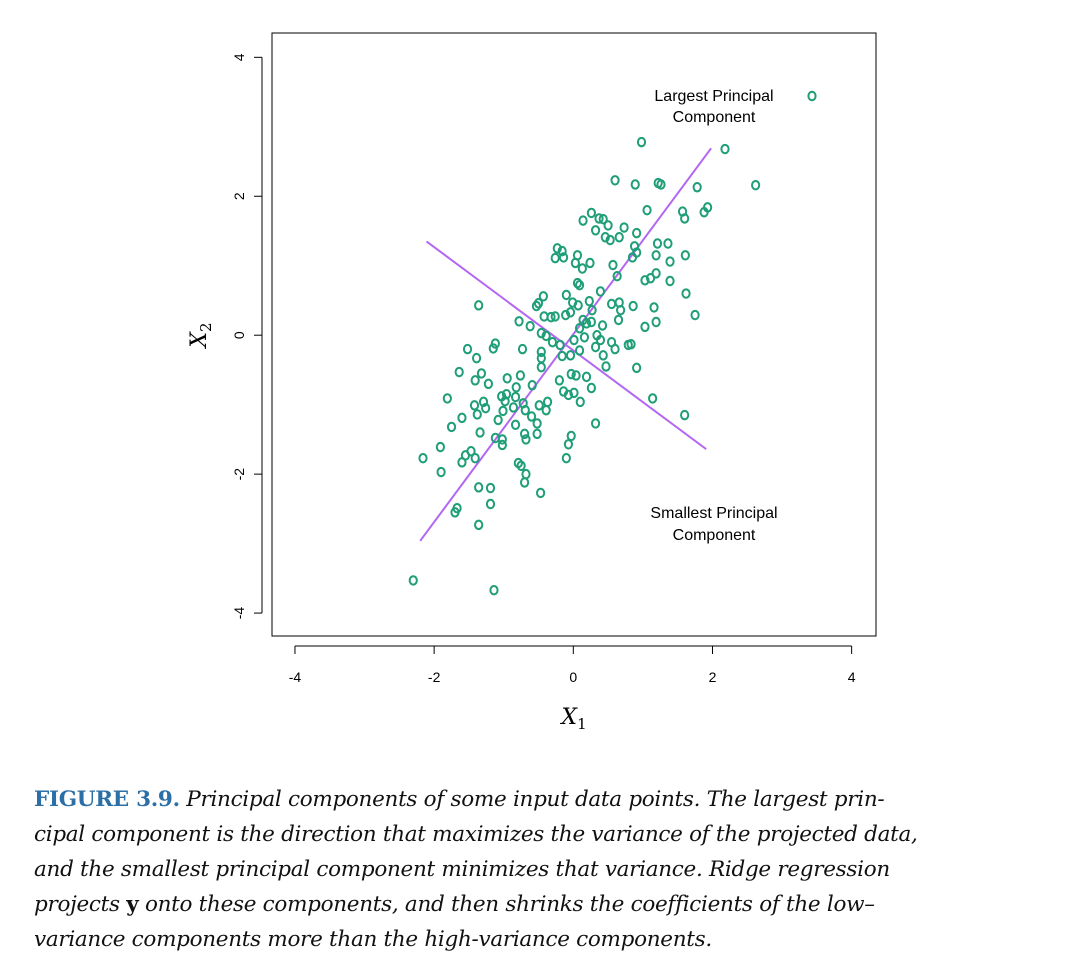 The height and width of the screenshot is (972, 1084). What do you see at coordinates (714, 535) in the screenshot?
I see `annotation-line2: Component` at bounding box center [714, 535].